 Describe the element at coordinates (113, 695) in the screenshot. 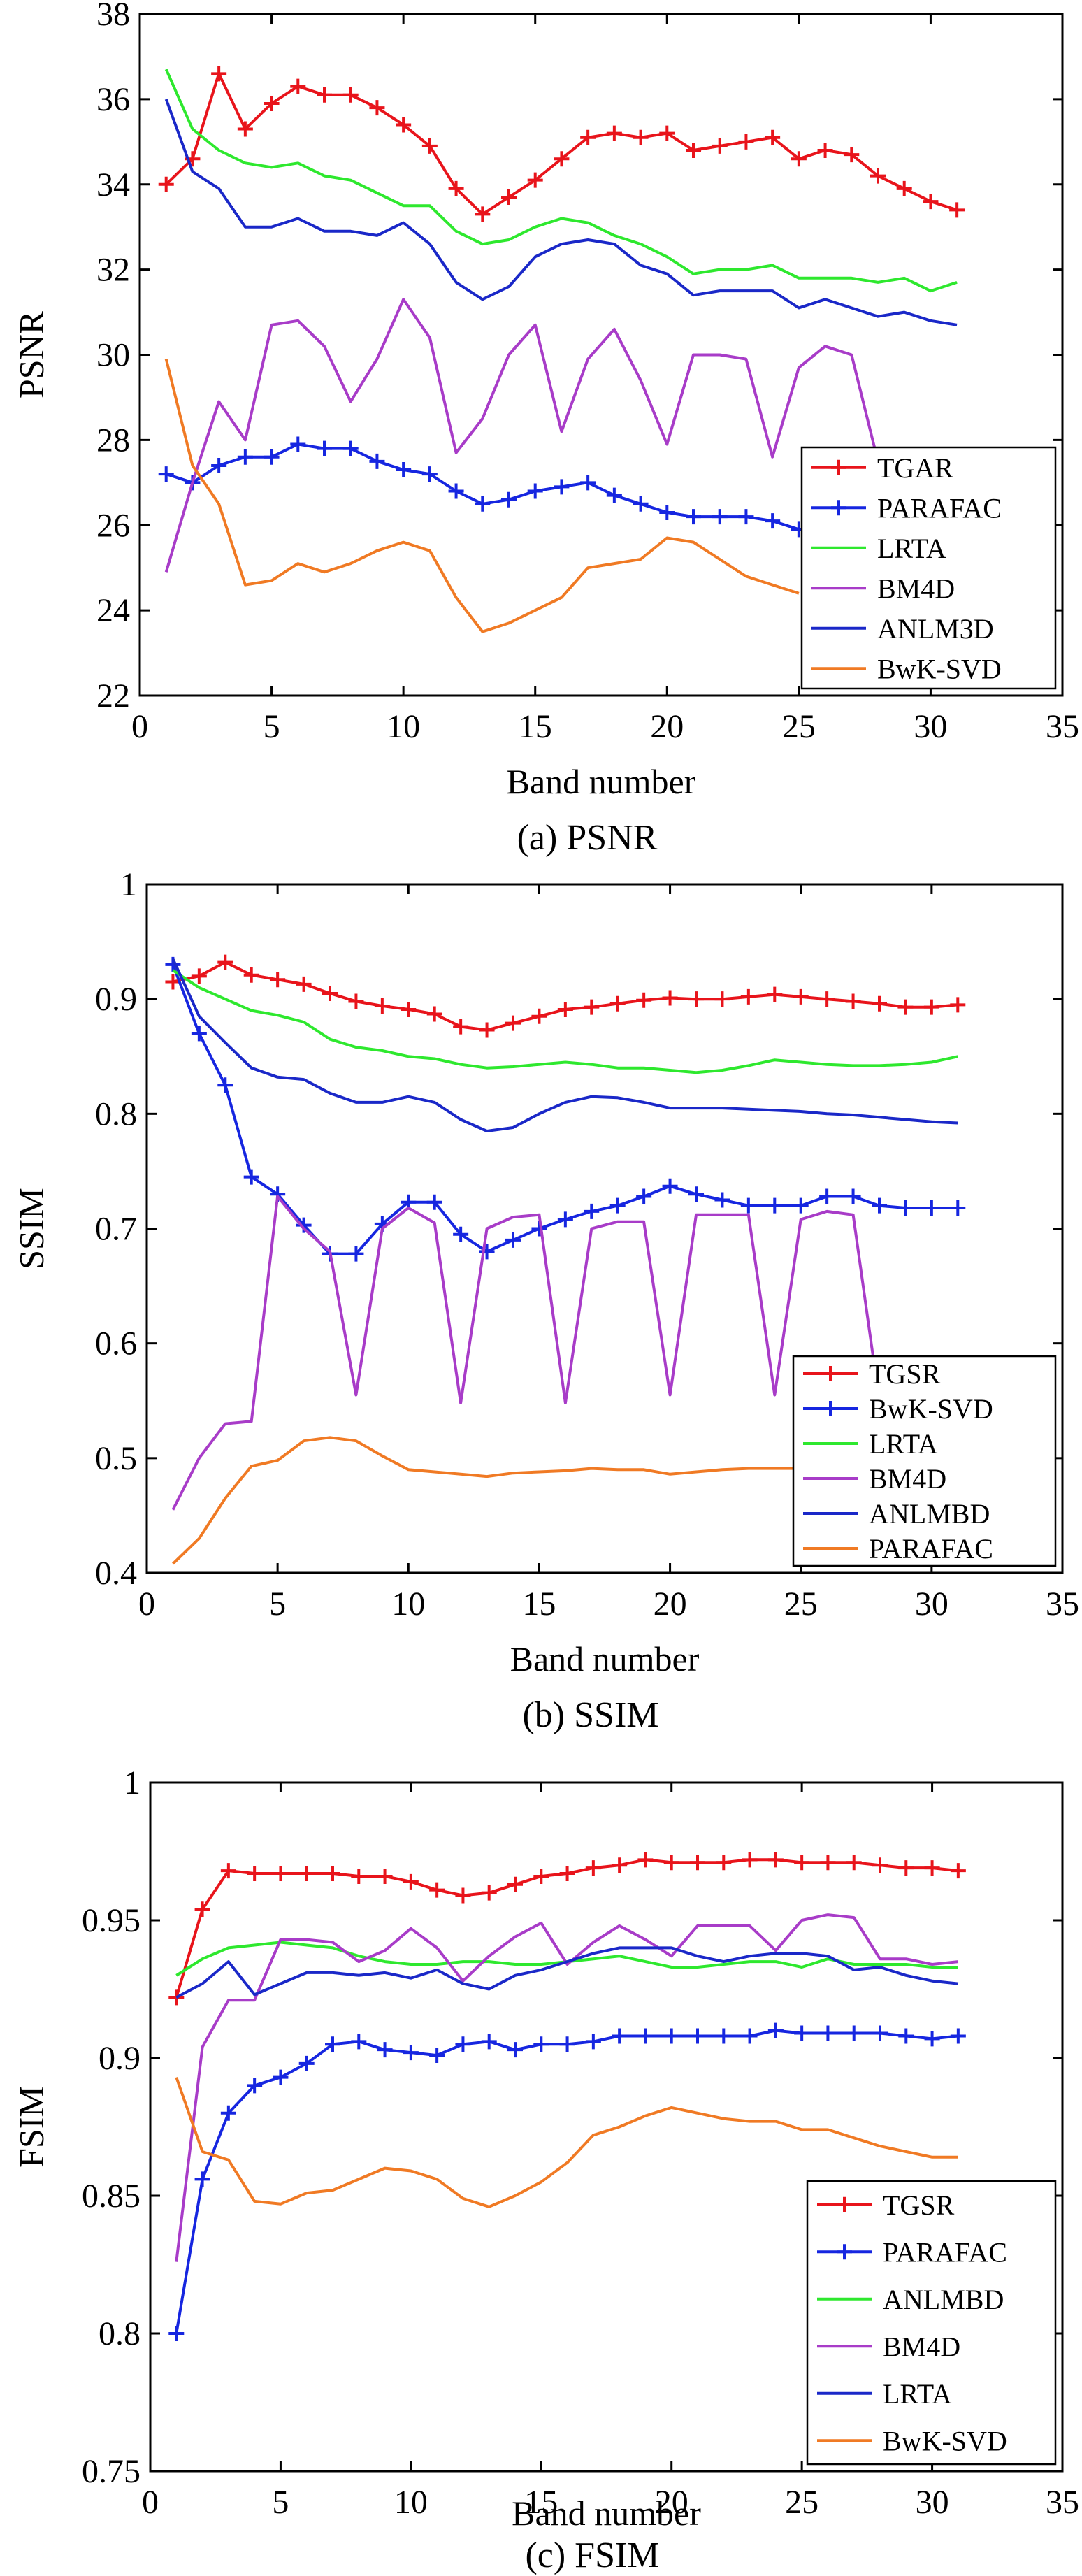

I see `y-tick-label: 22` at that location.